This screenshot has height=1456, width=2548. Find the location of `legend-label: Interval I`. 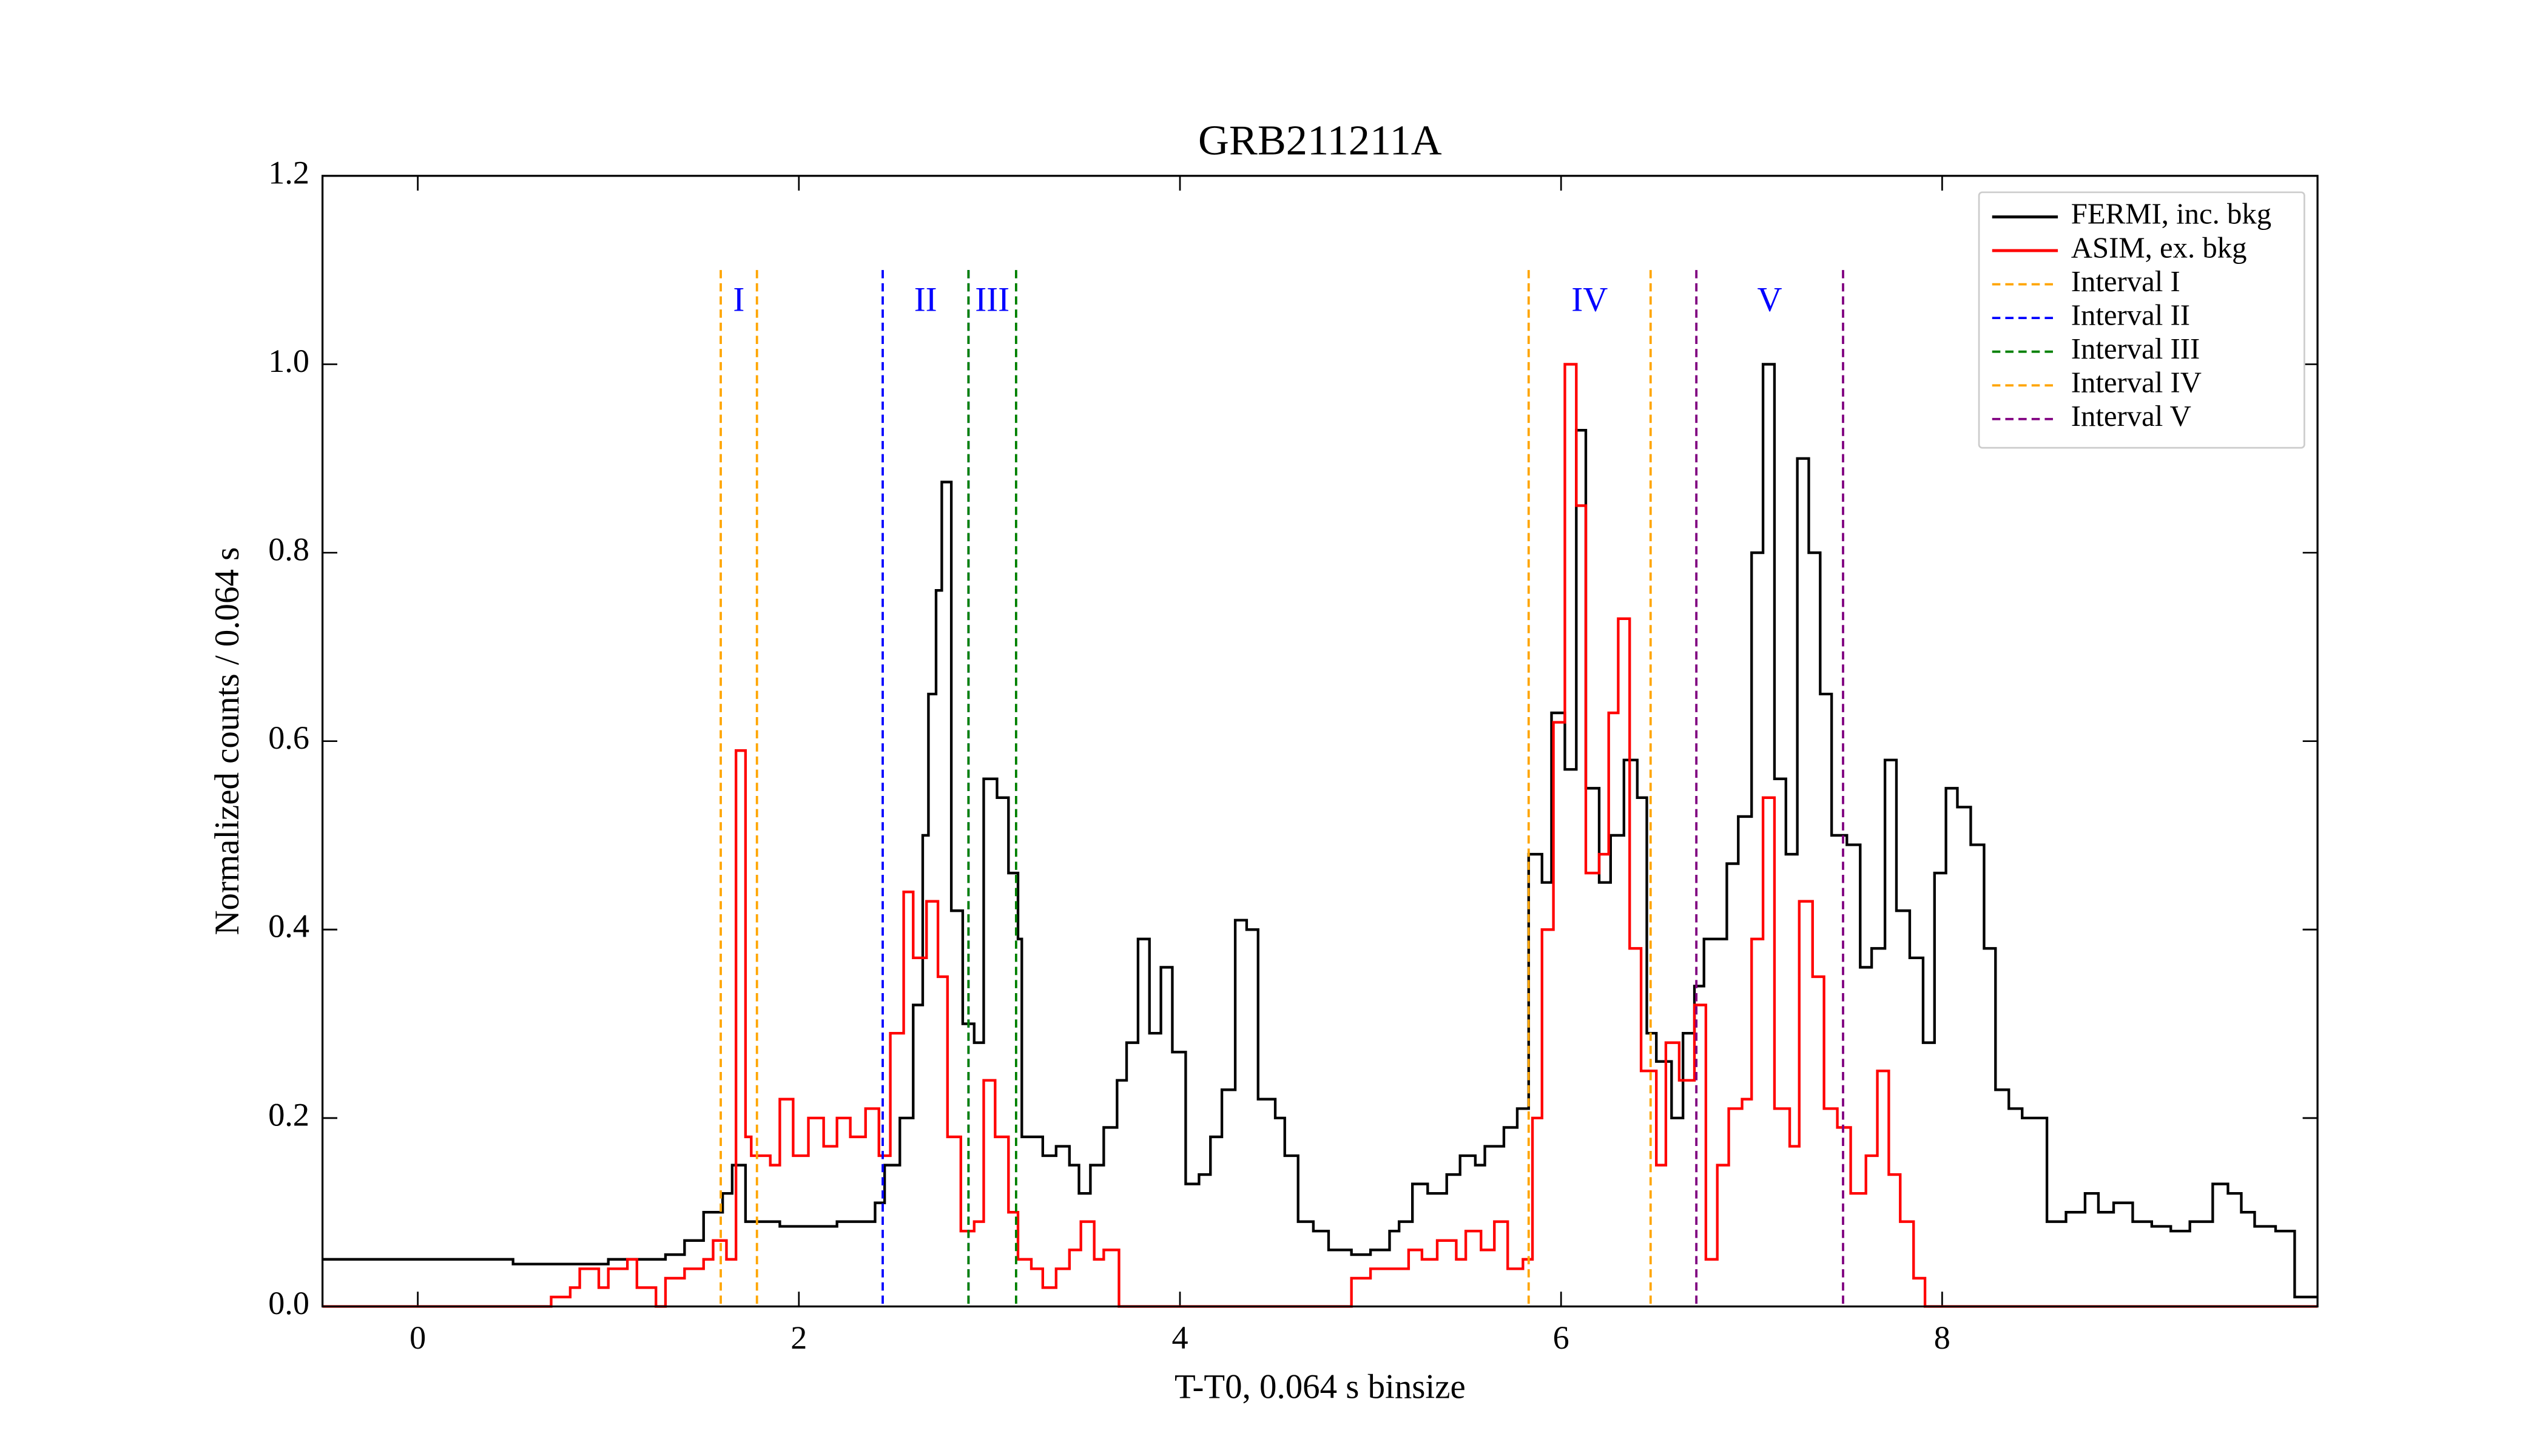

legend-label: Interval I is located at coordinates (2125, 281).